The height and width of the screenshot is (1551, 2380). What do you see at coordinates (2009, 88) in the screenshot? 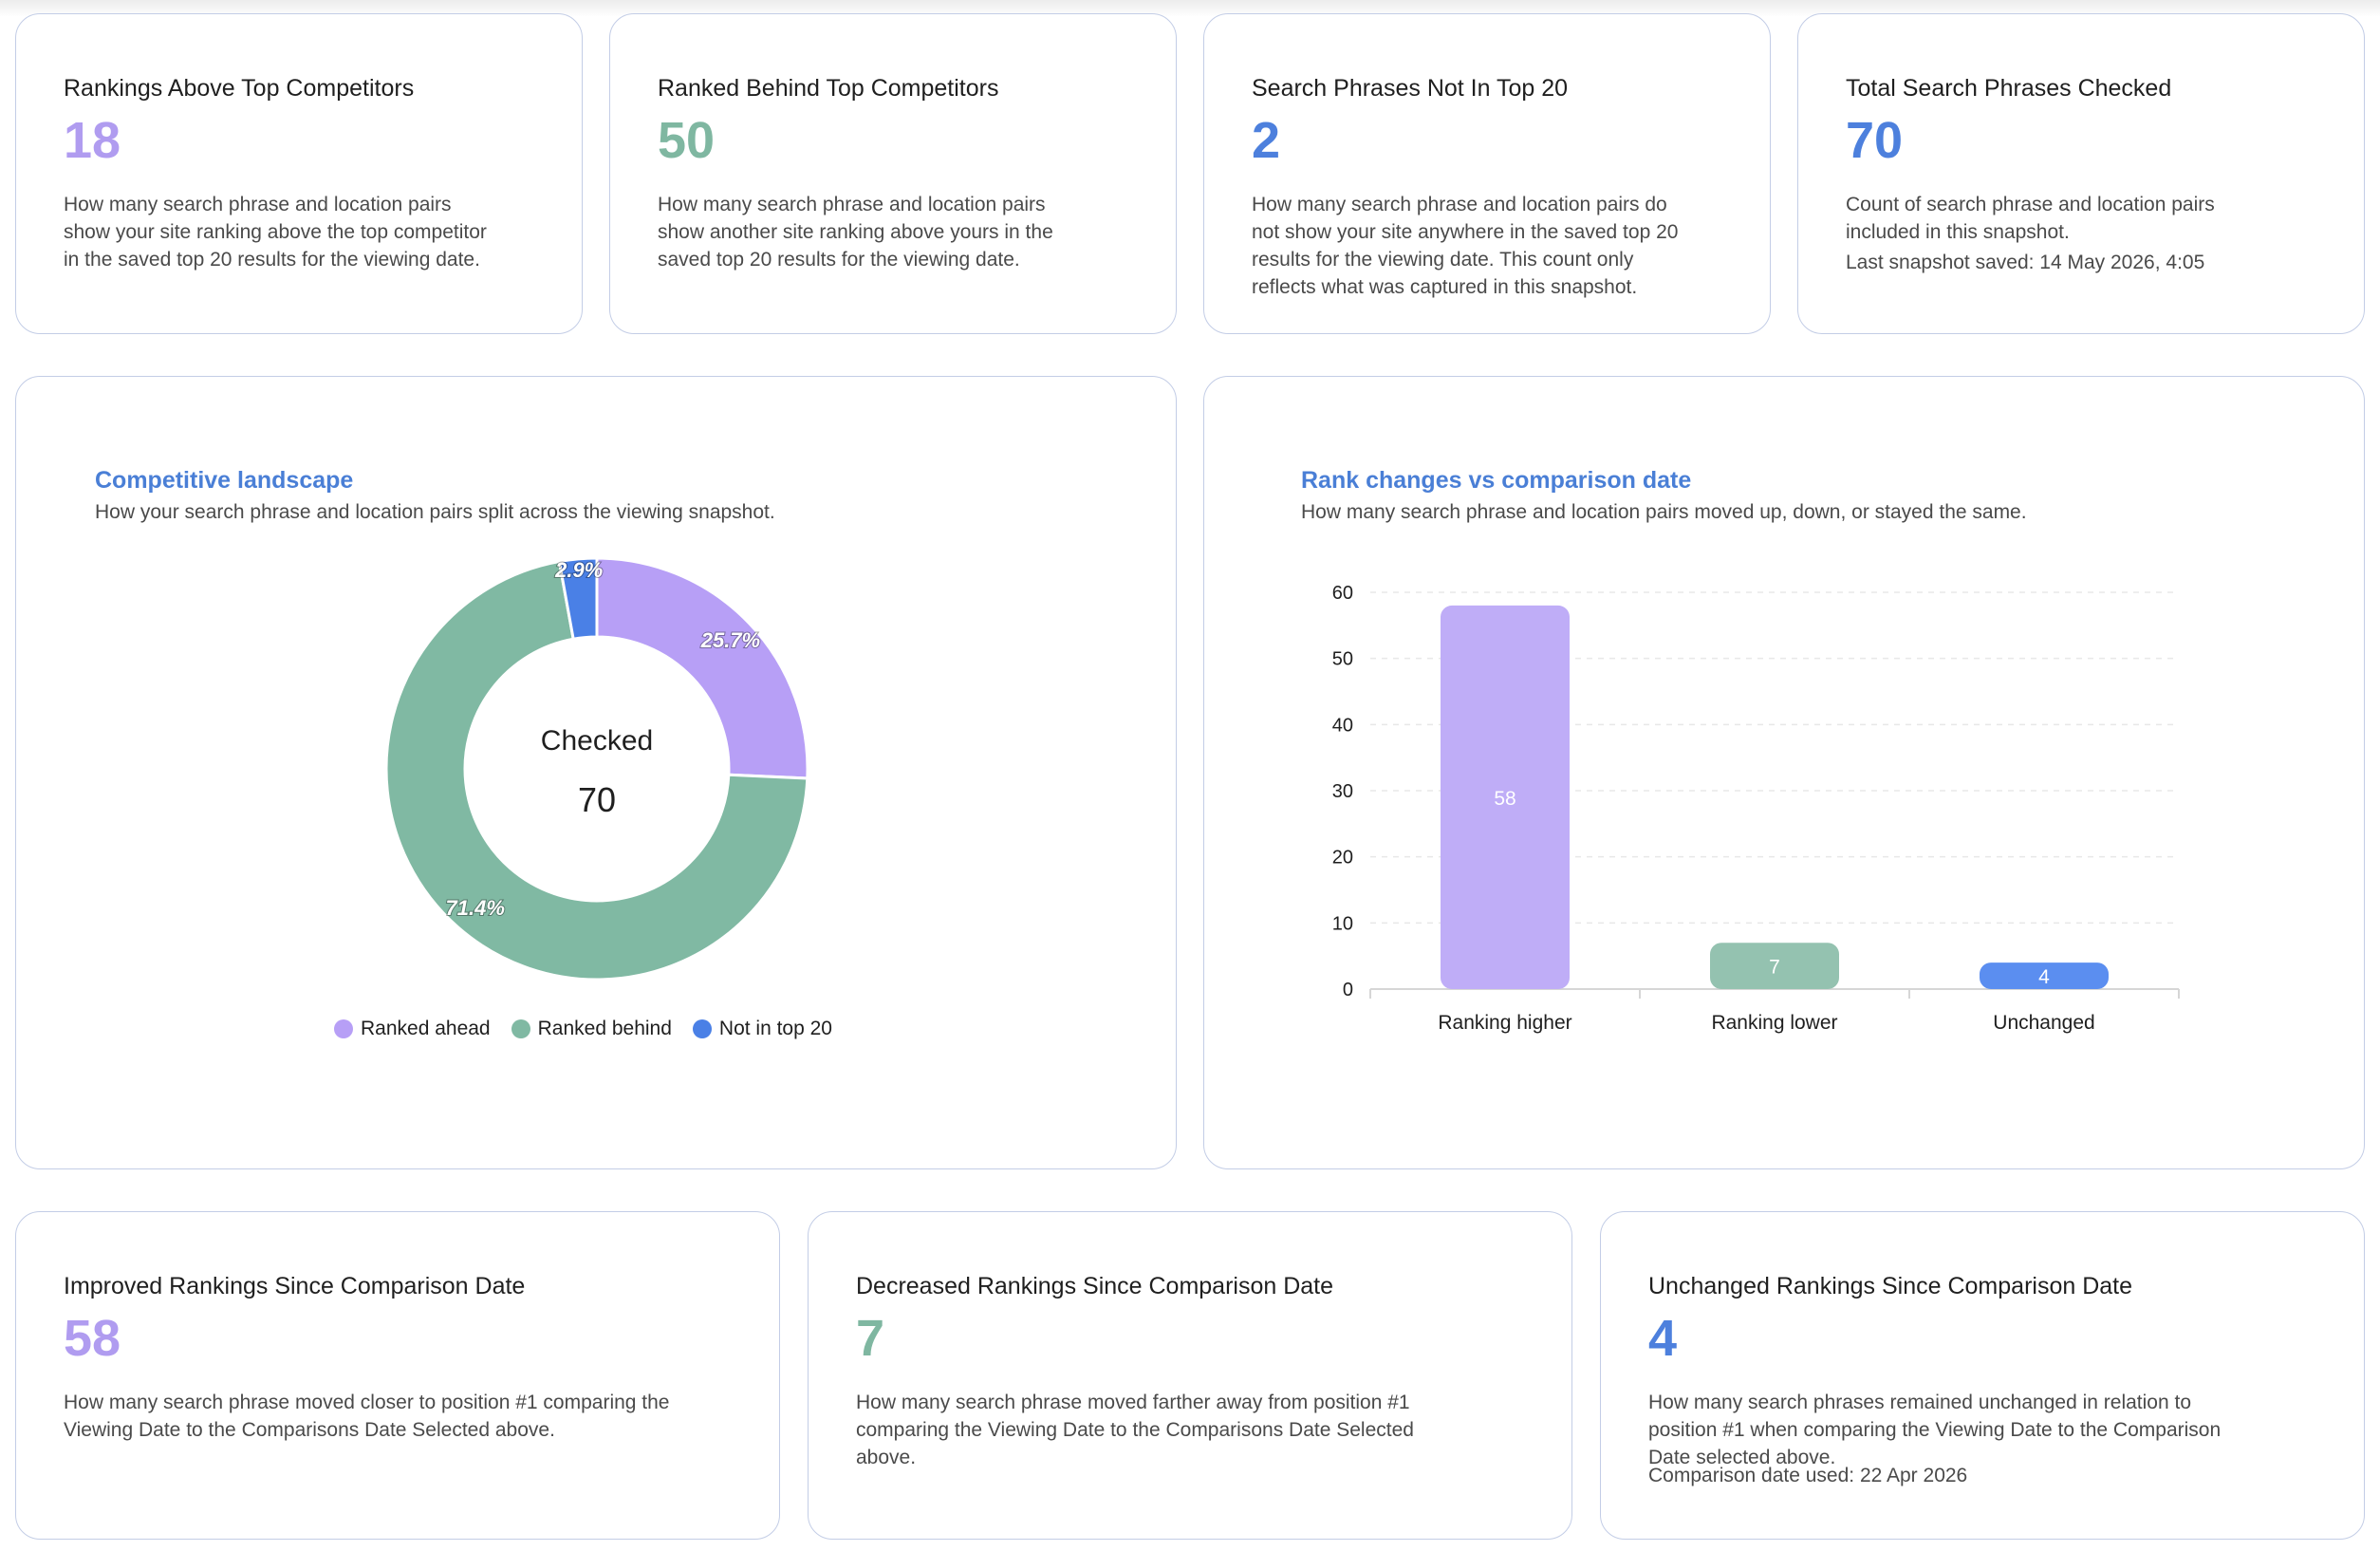
I see `stat-title: Total Search Phrases Checked` at bounding box center [2009, 88].